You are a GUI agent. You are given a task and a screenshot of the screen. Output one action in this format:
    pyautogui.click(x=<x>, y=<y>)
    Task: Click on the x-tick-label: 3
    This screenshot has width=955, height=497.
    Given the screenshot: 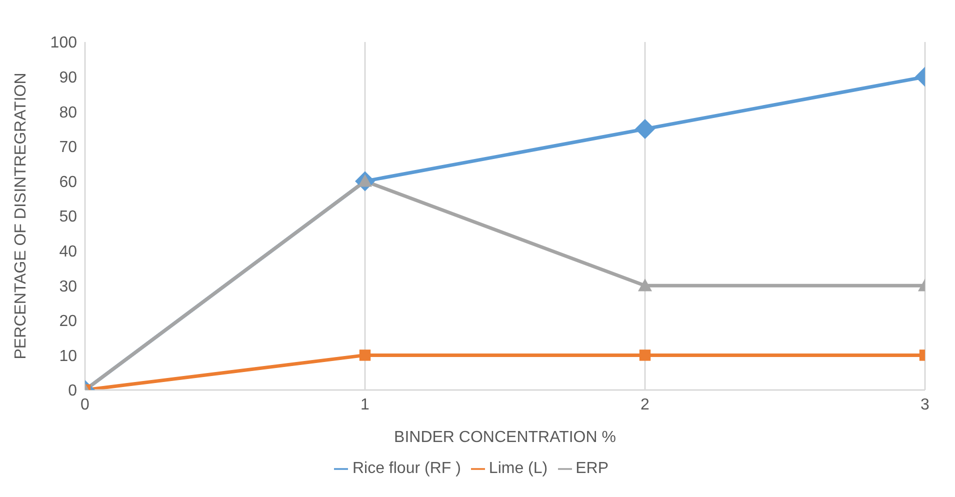 What is the action you would take?
    pyautogui.click(x=925, y=405)
    